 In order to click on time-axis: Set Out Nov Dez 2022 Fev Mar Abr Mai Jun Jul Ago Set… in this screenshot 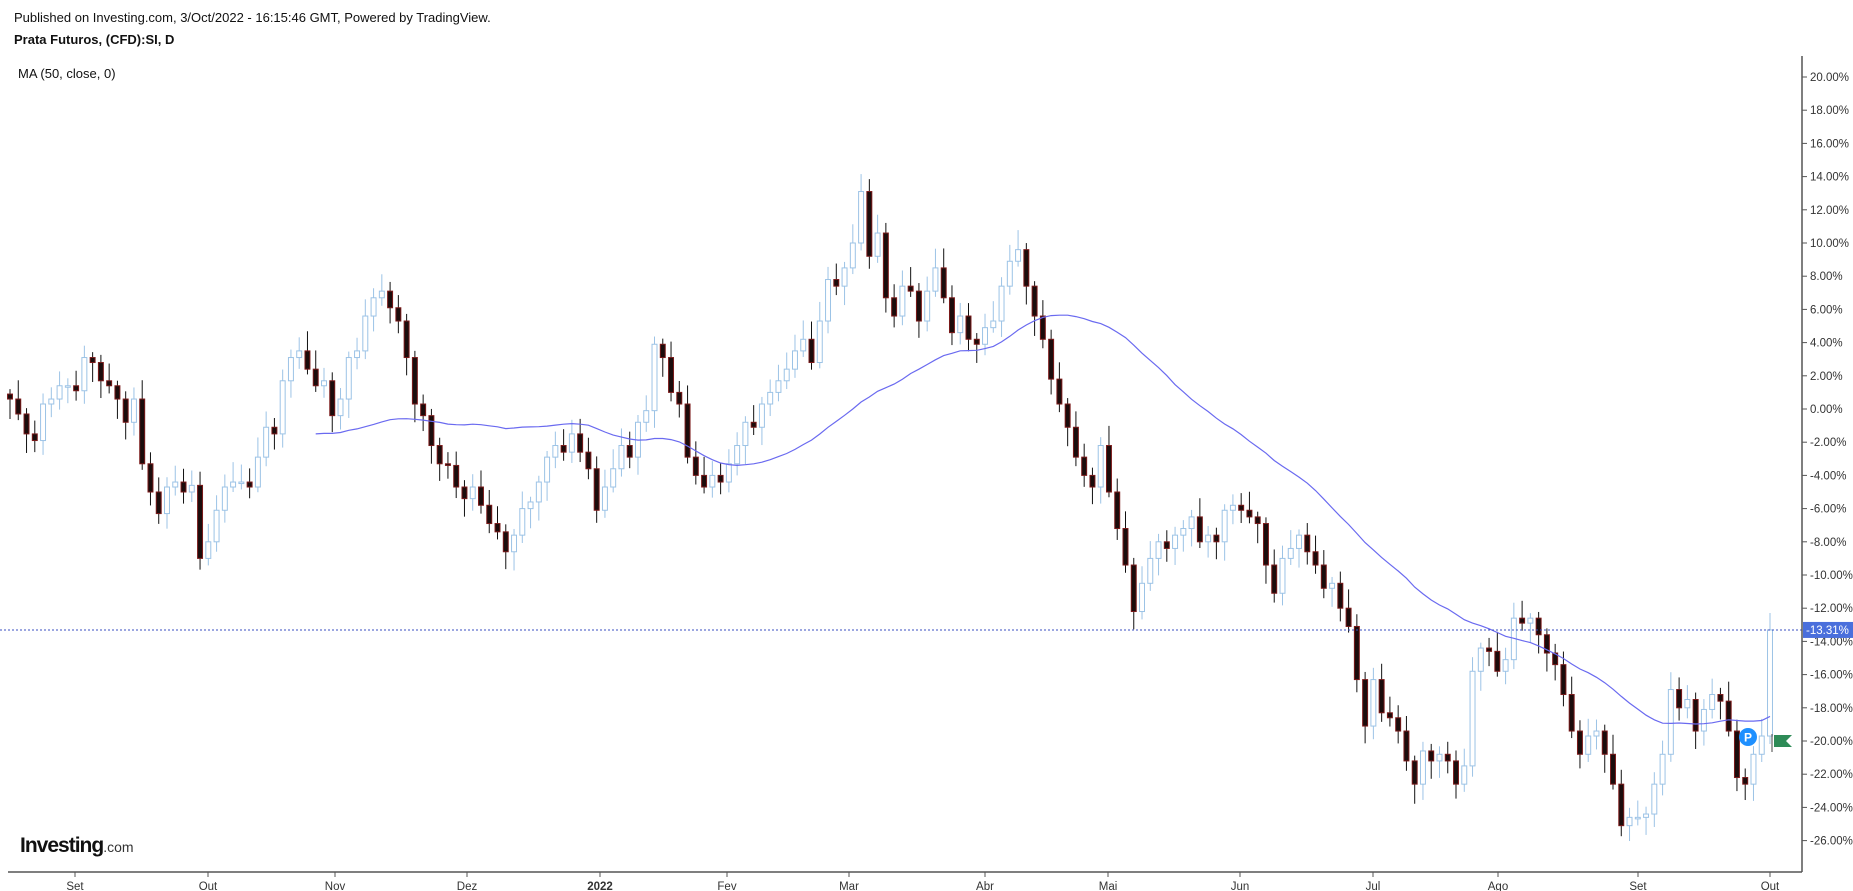, I will do `click(923, 881)`.